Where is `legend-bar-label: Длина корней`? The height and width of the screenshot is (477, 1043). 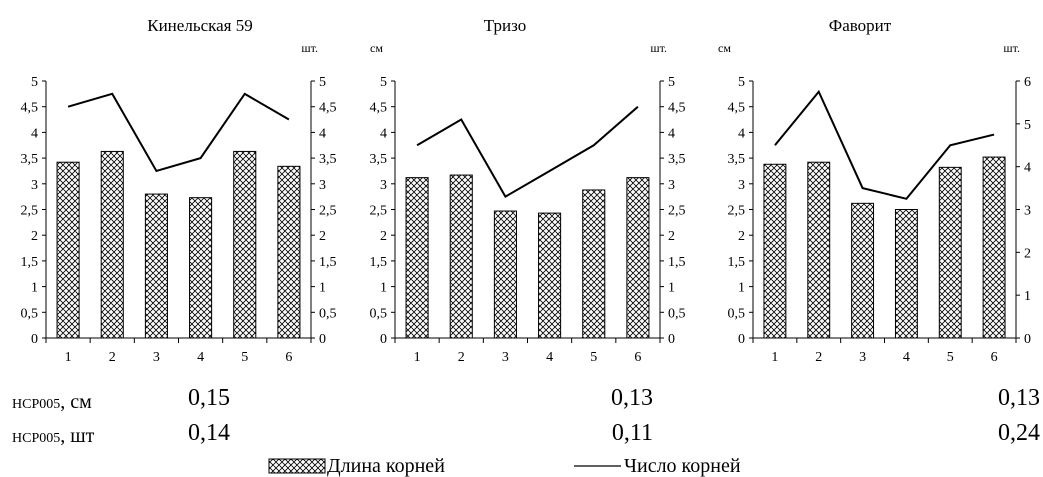 legend-bar-label: Длина корней is located at coordinates (386, 466).